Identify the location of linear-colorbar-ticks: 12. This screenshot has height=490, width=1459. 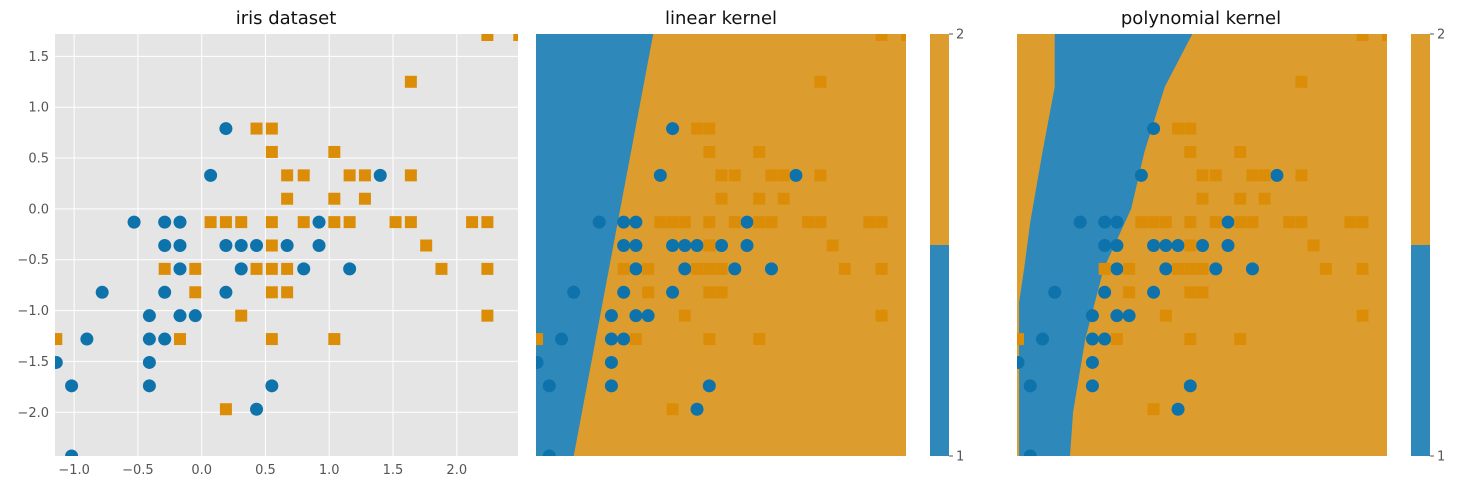
(956, 246).